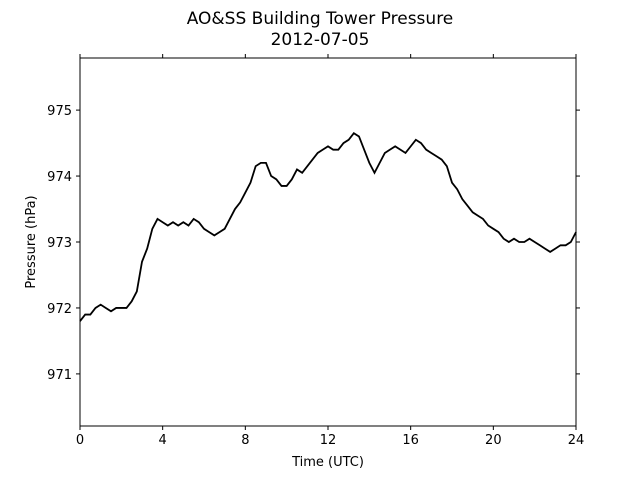 The image size is (640, 480). Describe the element at coordinates (31, 241) in the screenshot. I see `y-axis-label: Pressure (hPa)` at that location.